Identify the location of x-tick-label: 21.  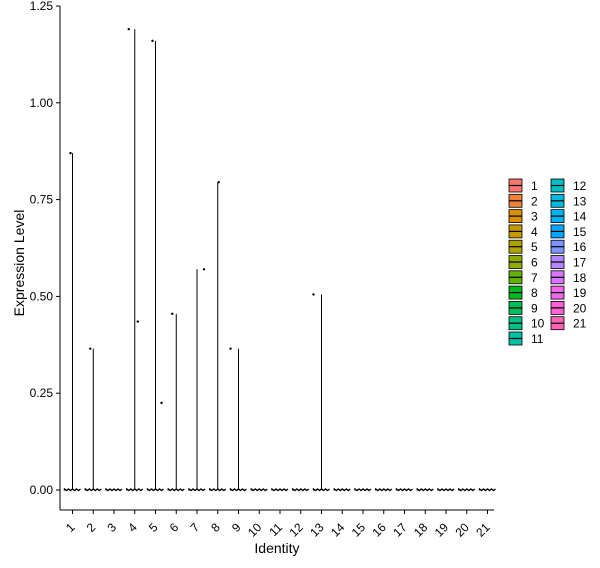
(483, 530).